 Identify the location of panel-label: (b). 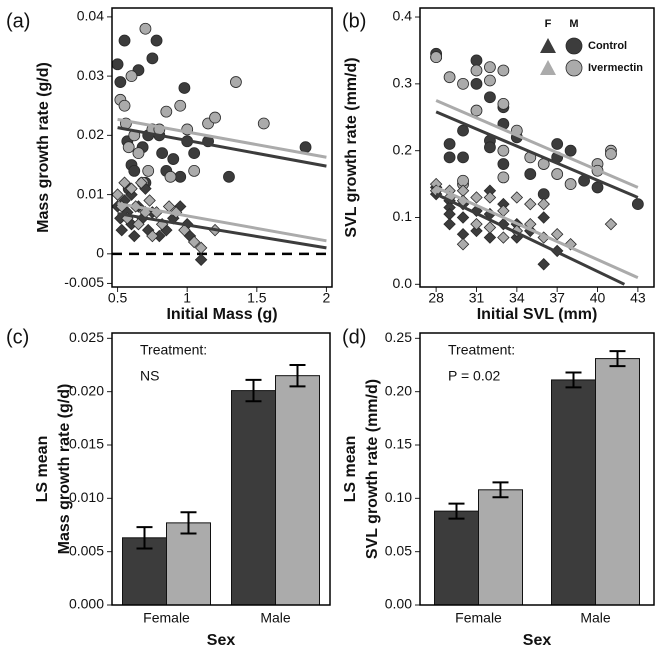
(354, 21).